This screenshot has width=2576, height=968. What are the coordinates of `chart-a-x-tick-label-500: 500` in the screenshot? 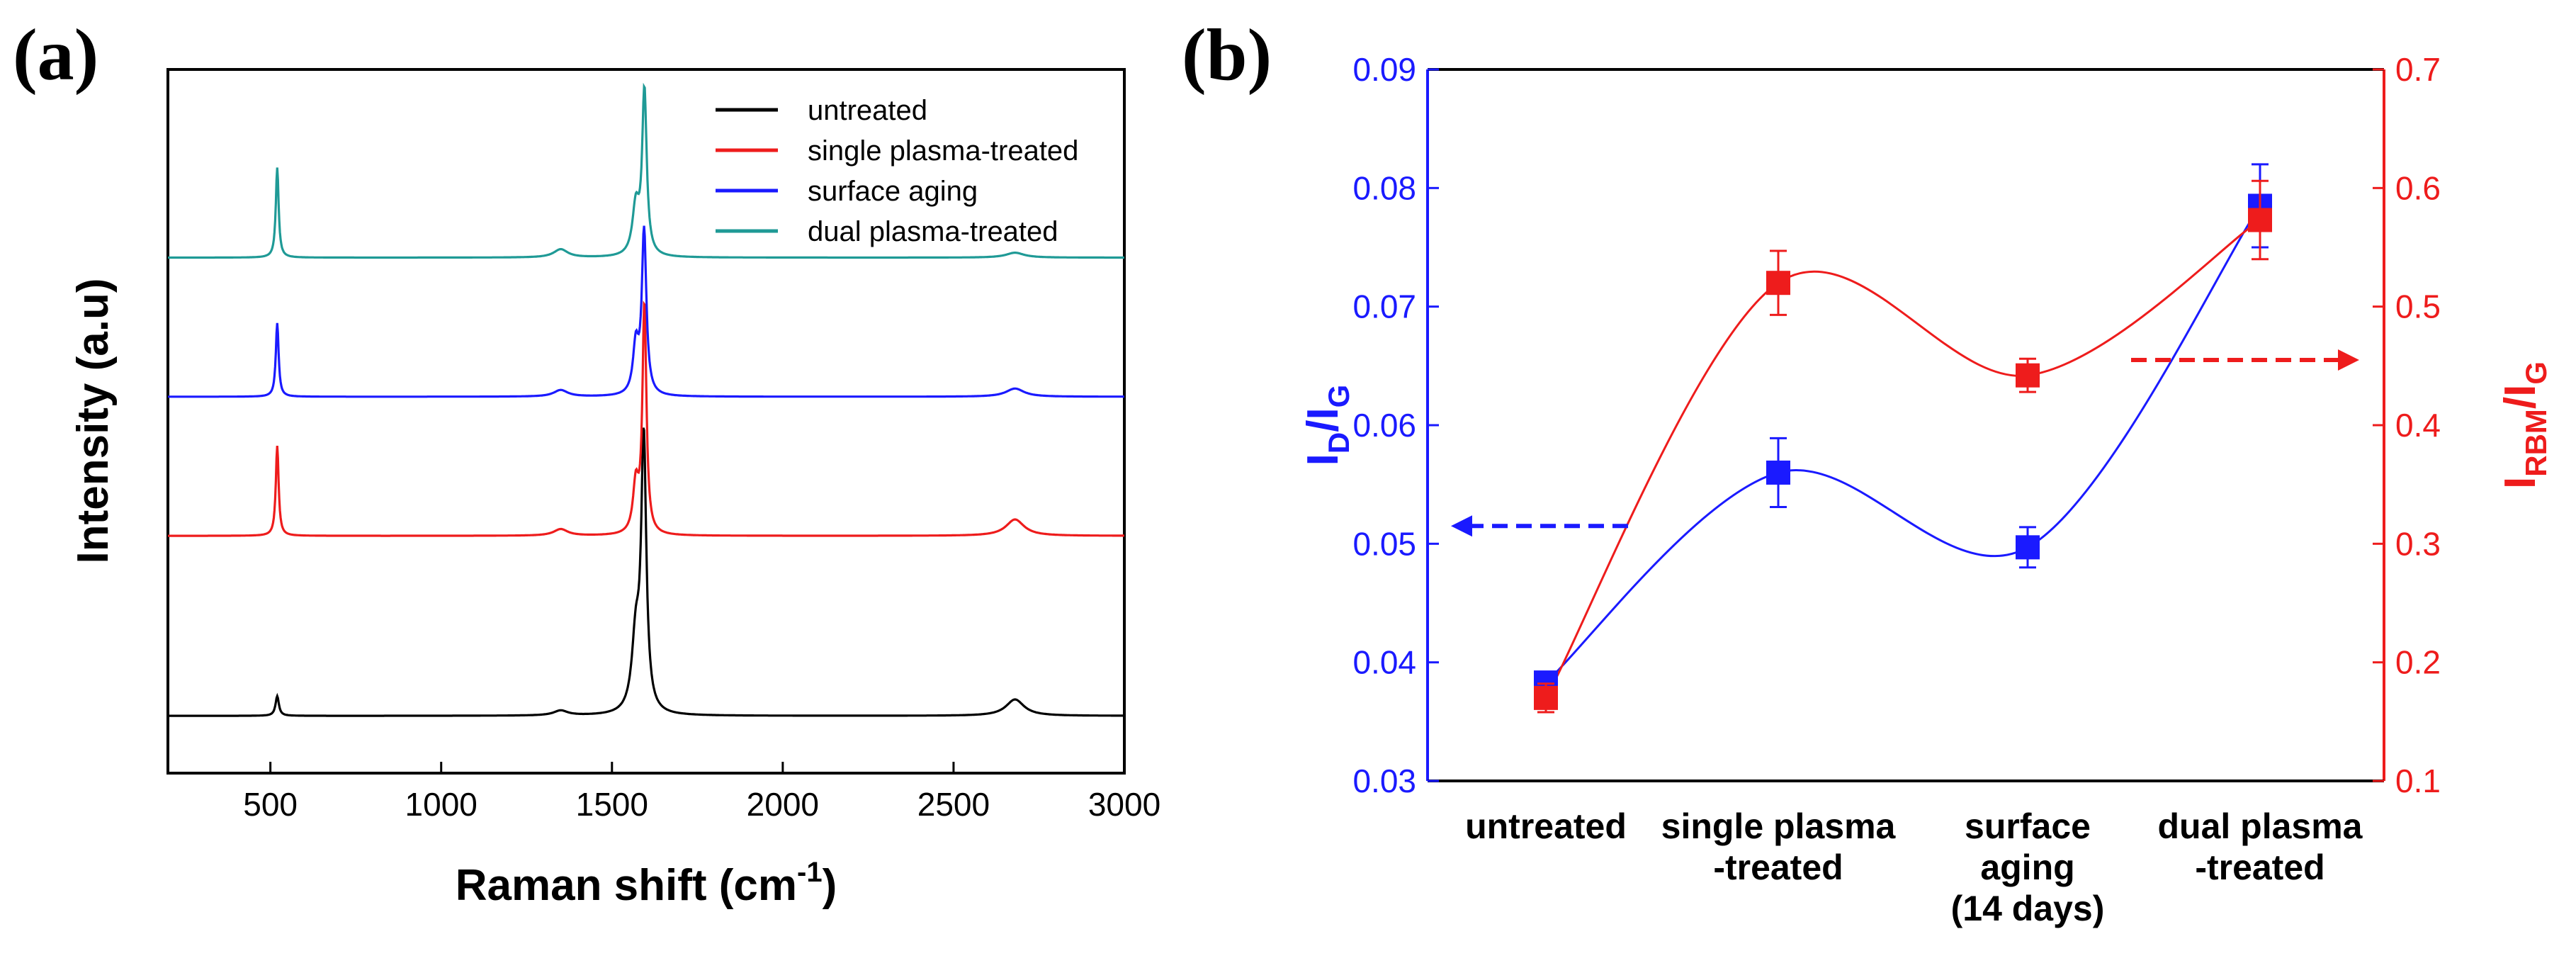 It's located at (270, 804).